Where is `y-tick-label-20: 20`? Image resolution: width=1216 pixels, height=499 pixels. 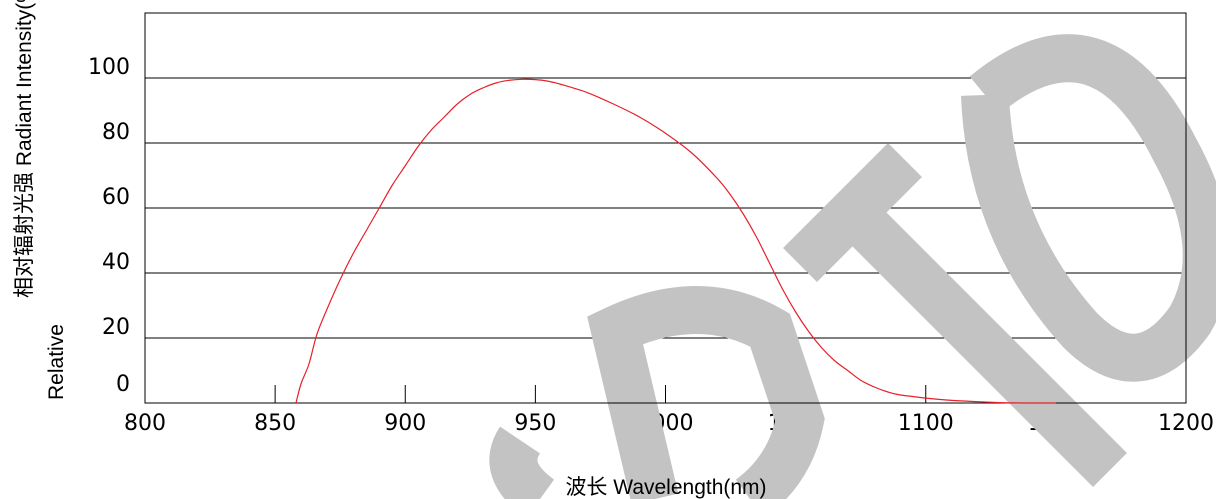
y-tick-label-20: 20 is located at coordinates (116, 327).